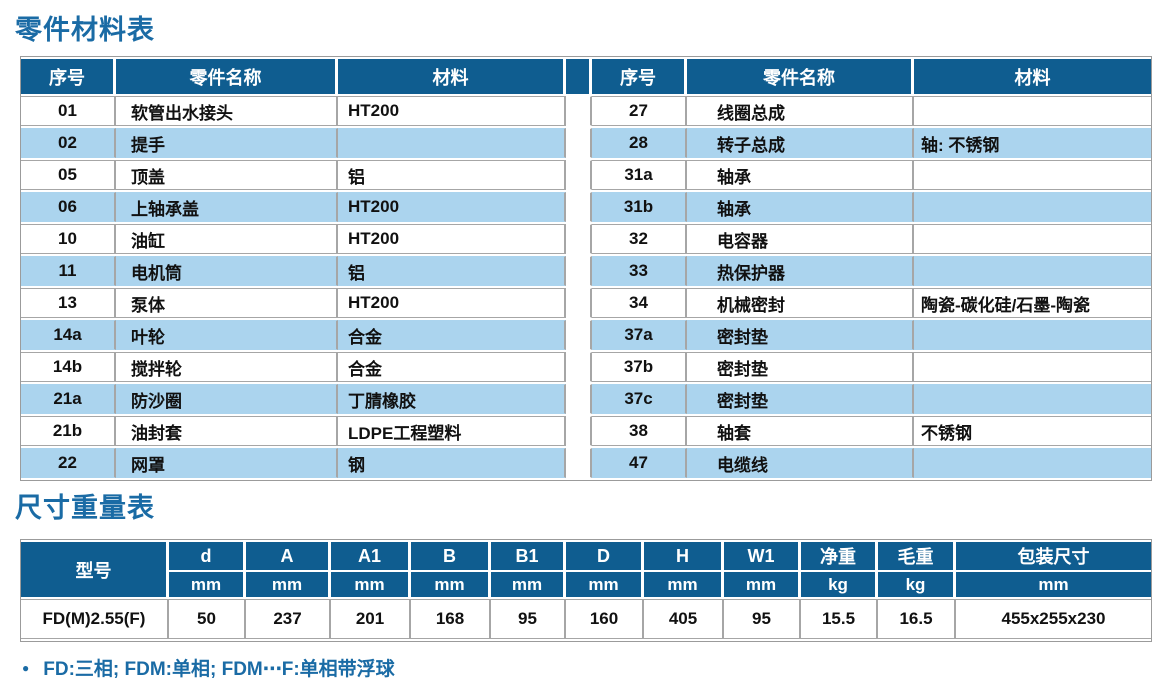 This screenshot has width=1169, height=691. Describe the element at coordinates (639, 463) in the screenshot. I see `part-number-cell: 47` at that location.